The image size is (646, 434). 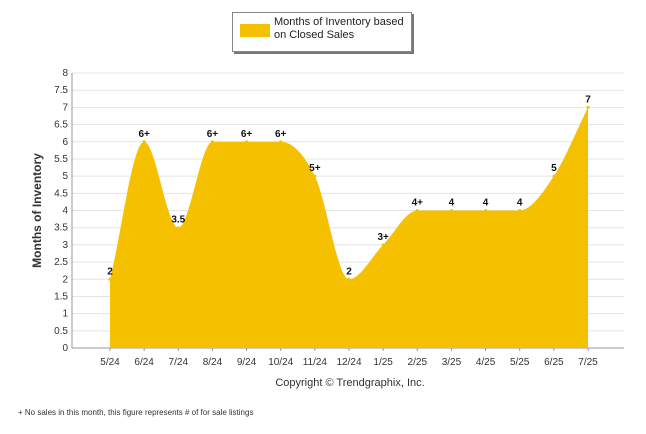 I want to click on x-tick-label: 3/25, so click(x=452, y=362).